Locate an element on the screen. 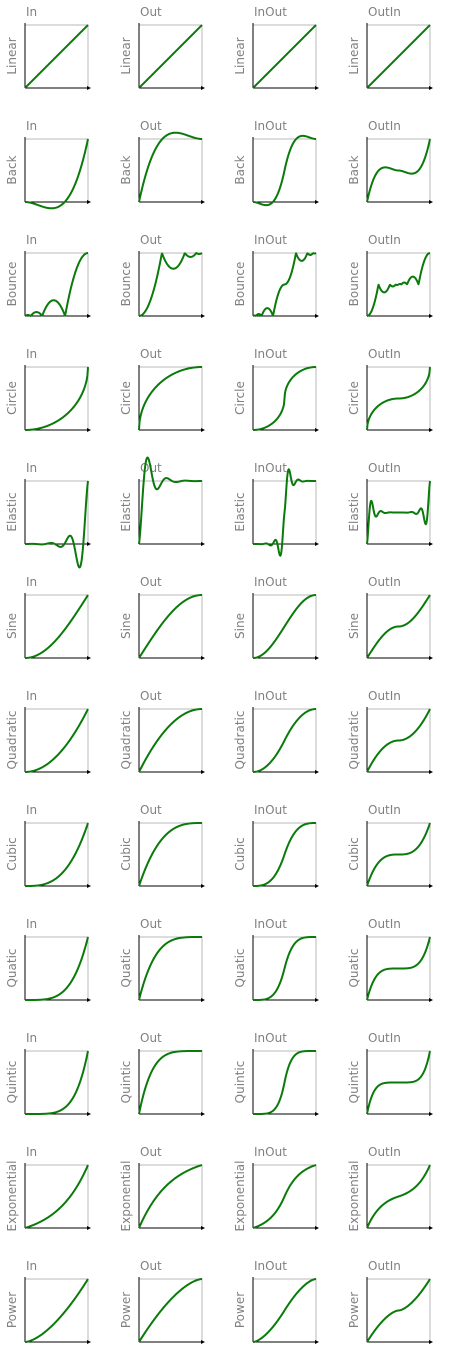 The height and width of the screenshot is (1368, 456). easing-curve-sine-out is located at coordinates (170, 626).